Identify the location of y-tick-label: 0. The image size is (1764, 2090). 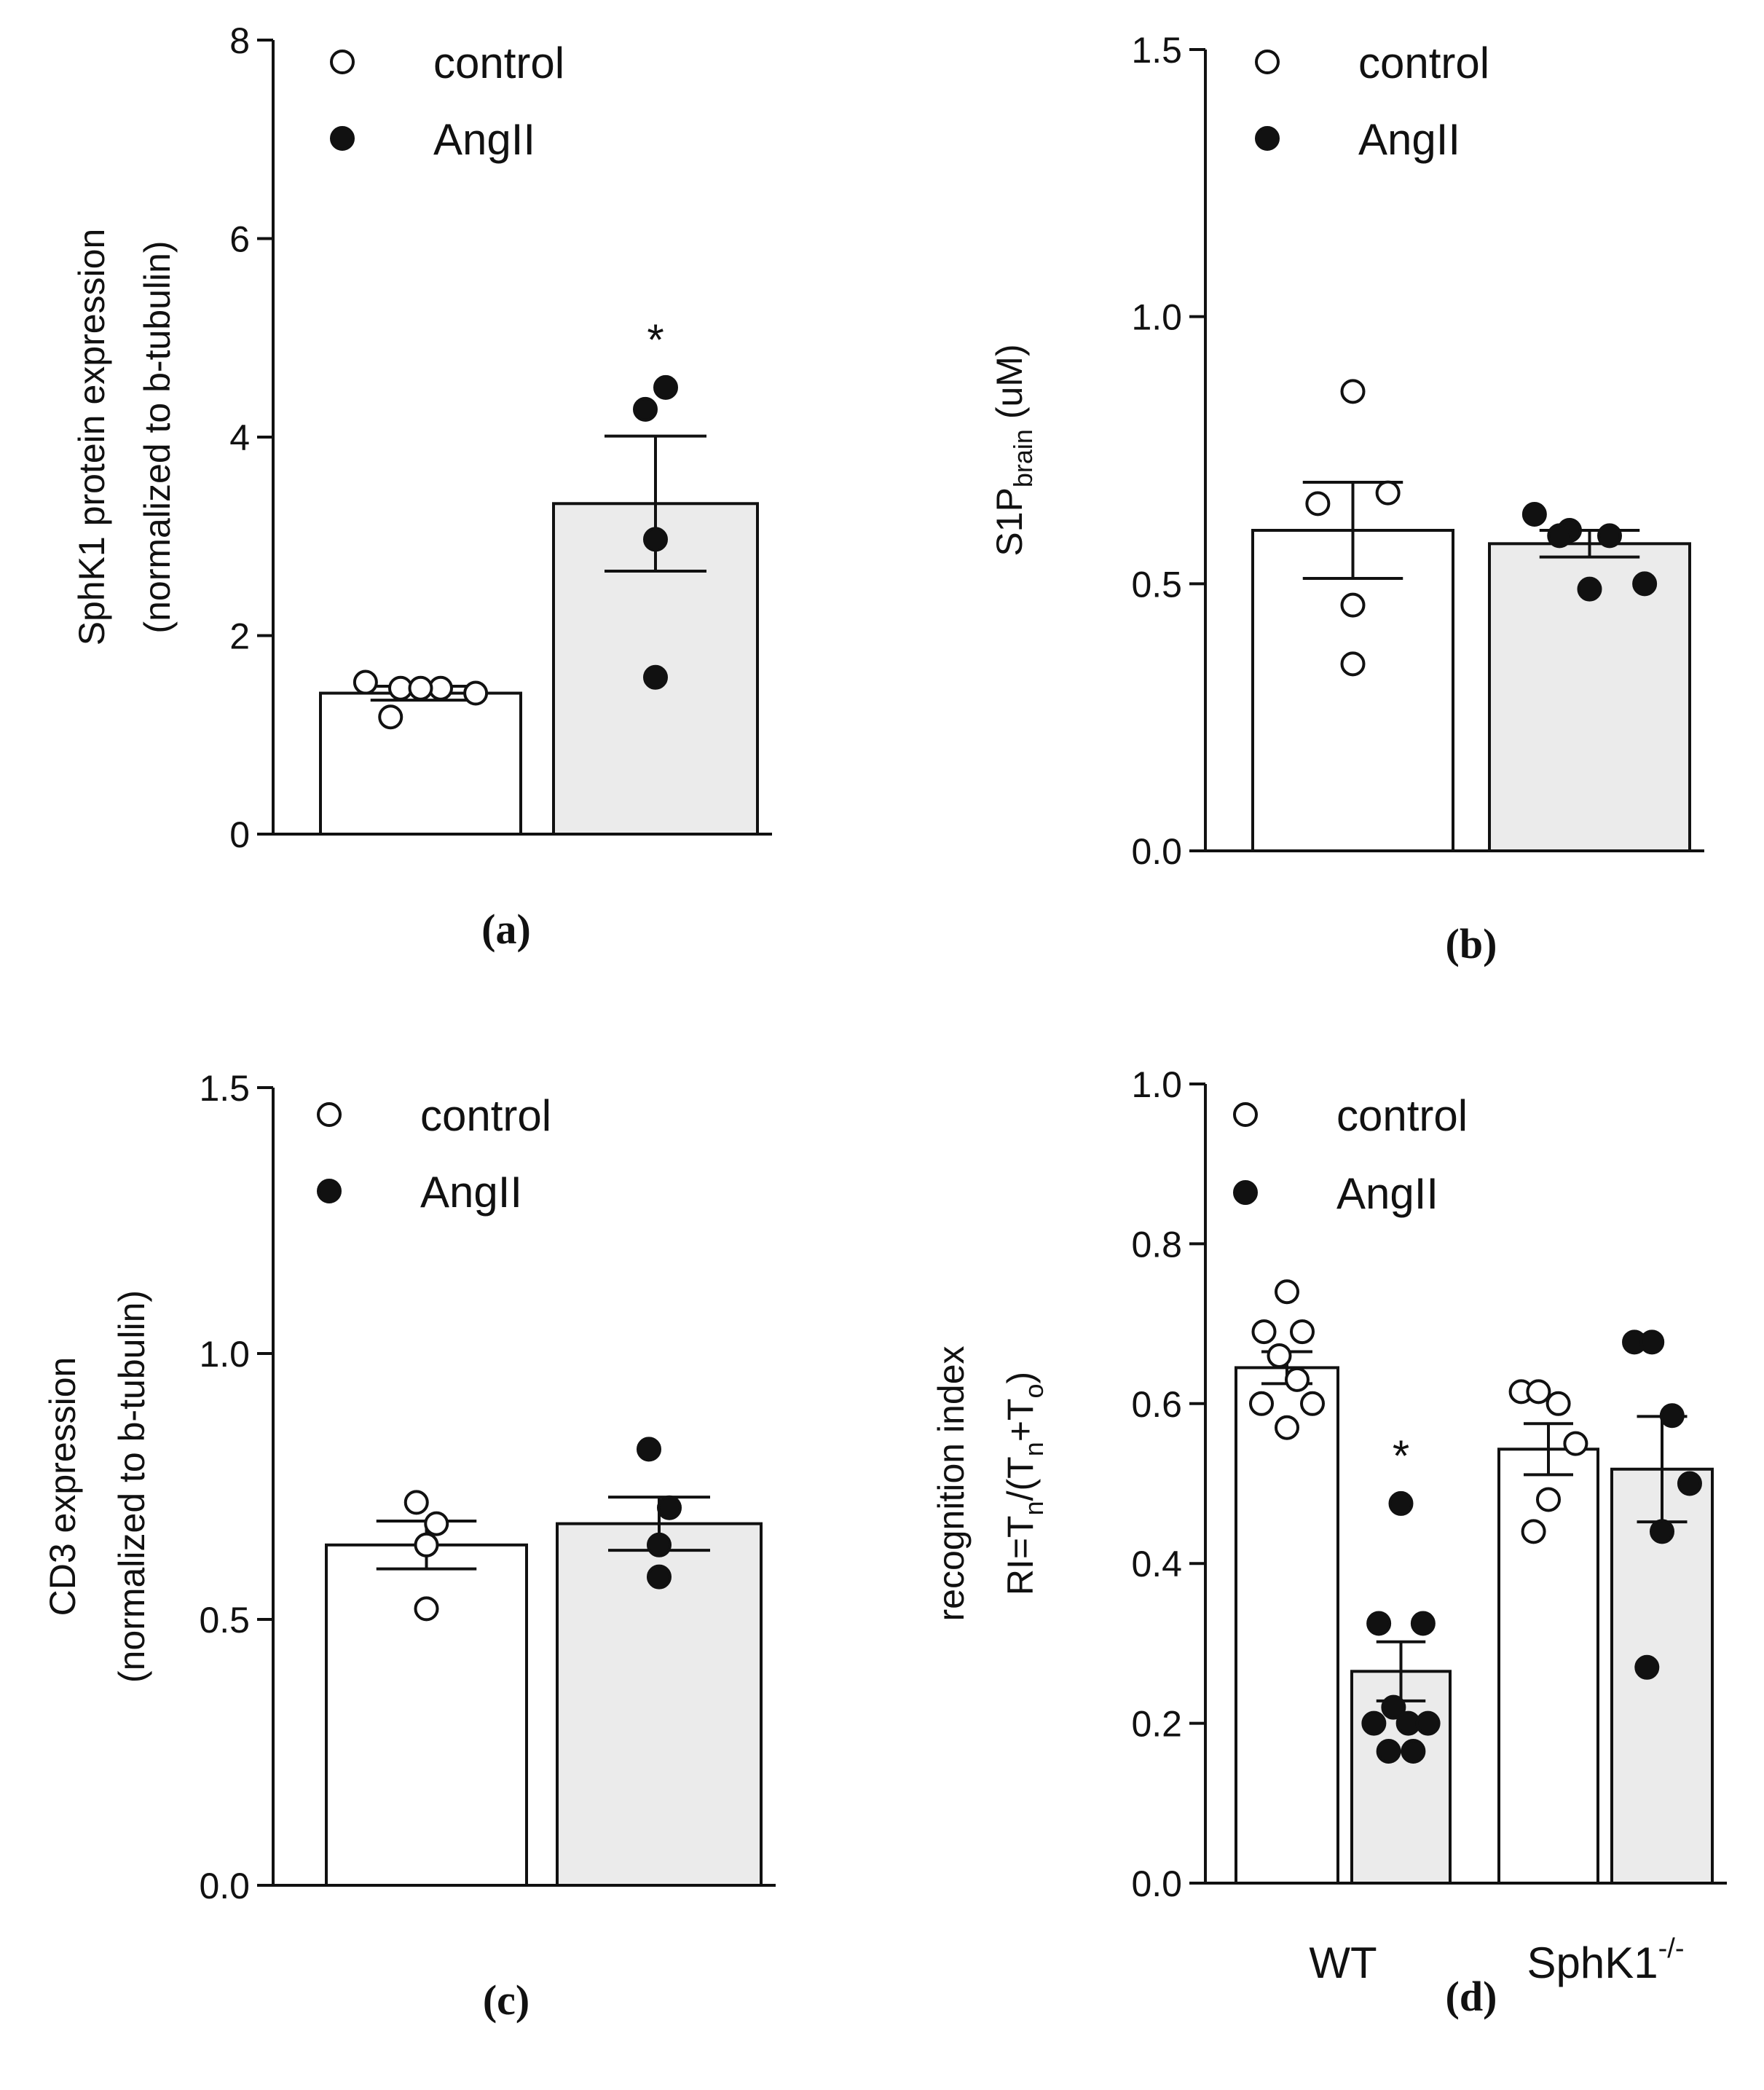
(239, 834).